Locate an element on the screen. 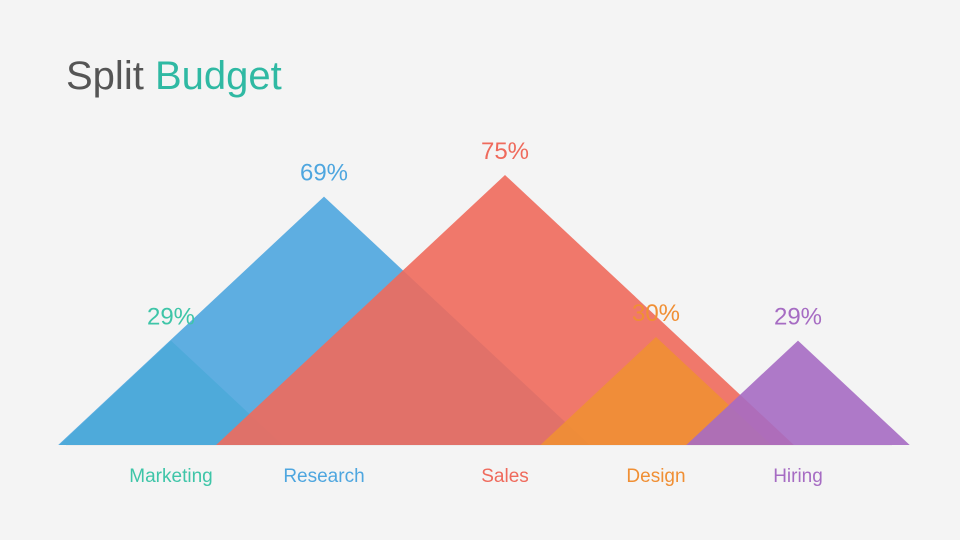 This screenshot has height=540, width=960. title-word-split: Split is located at coordinates (105, 76).